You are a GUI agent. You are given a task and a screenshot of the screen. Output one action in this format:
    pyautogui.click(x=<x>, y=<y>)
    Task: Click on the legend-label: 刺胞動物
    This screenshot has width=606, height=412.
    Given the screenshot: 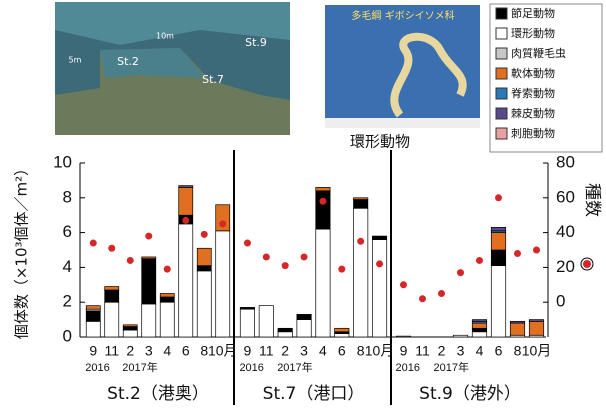 What is the action you would take?
    pyautogui.click(x=533, y=133)
    